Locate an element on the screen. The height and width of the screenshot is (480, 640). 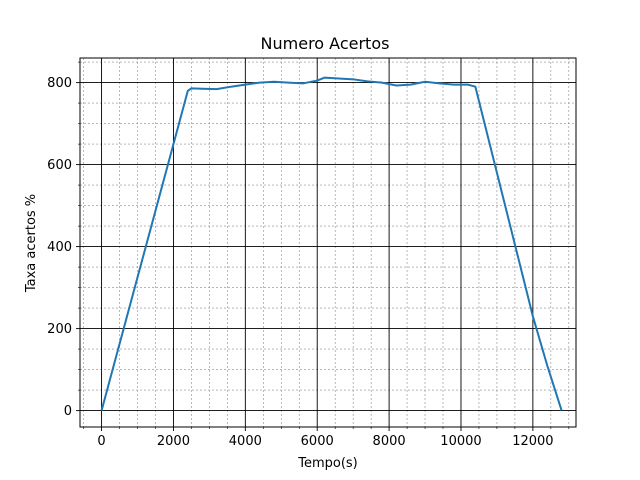
x-tick-label: 0 is located at coordinates (101, 441).